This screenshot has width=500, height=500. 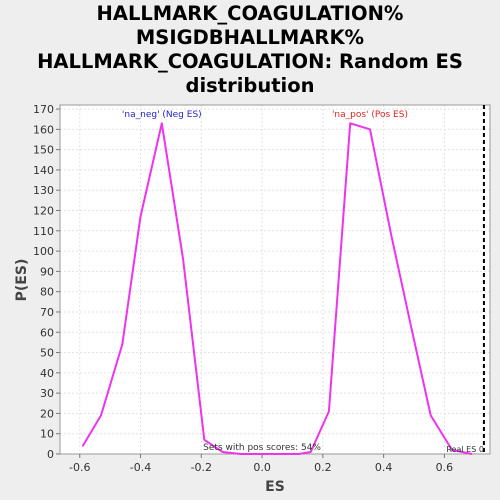 I want to click on x-tick-label: -0.6, so click(x=79, y=467).